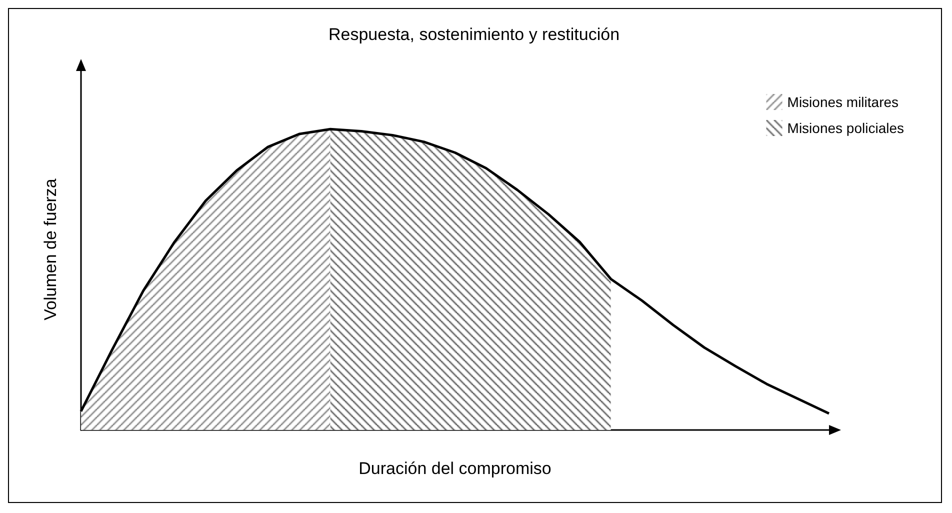 This screenshot has height=513, width=952. Describe the element at coordinates (474, 34) in the screenshot. I see `chart-title: Respuesta, sostenimiento y restitución` at that location.